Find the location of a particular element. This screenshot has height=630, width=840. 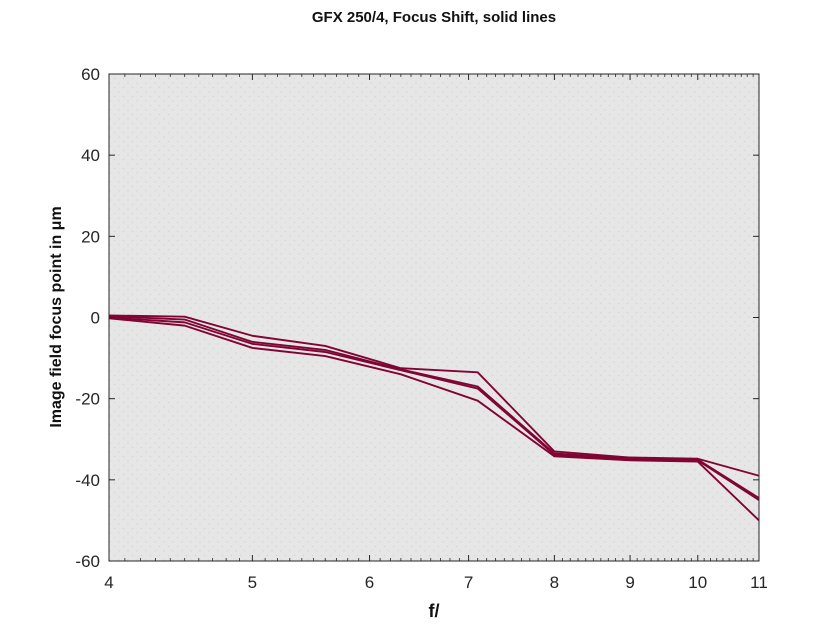

x-tick-label: 11 is located at coordinates (759, 582).